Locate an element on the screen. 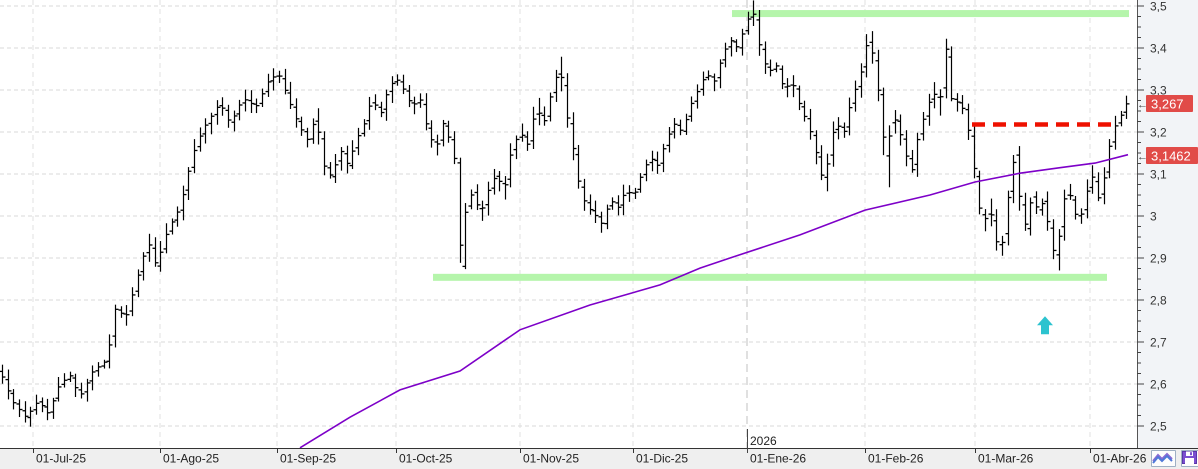  resistance-band is located at coordinates (930, 14).